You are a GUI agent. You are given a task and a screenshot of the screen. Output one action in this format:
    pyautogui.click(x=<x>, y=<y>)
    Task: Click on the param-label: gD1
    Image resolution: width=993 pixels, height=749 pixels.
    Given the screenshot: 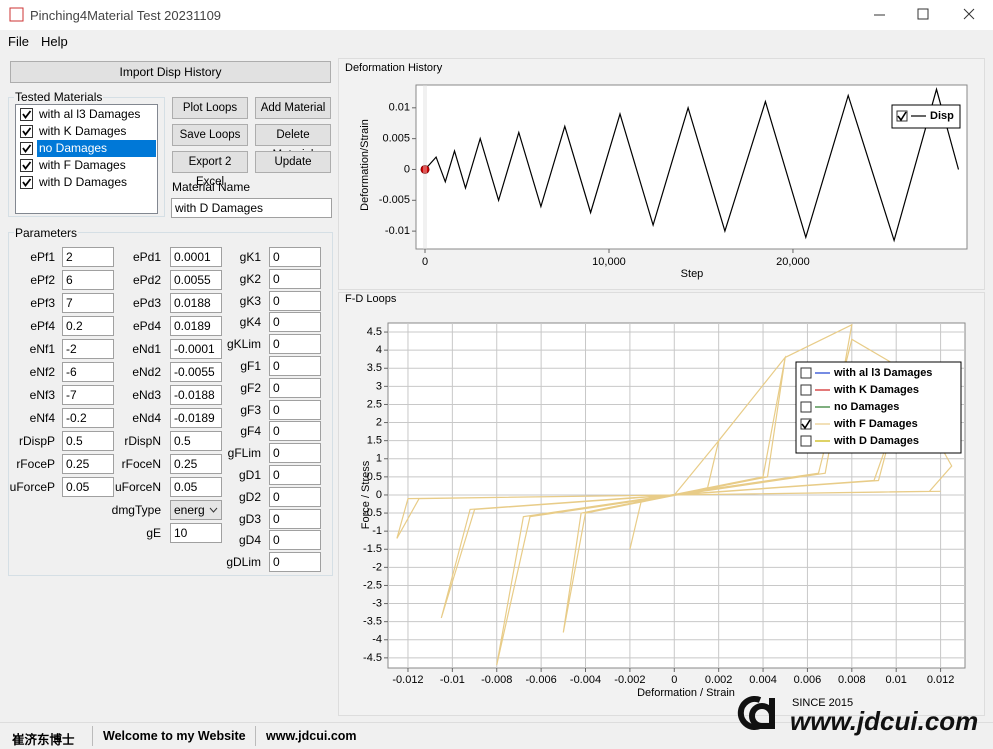 What is the action you would take?
    pyautogui.click(x=249, y=475)
    